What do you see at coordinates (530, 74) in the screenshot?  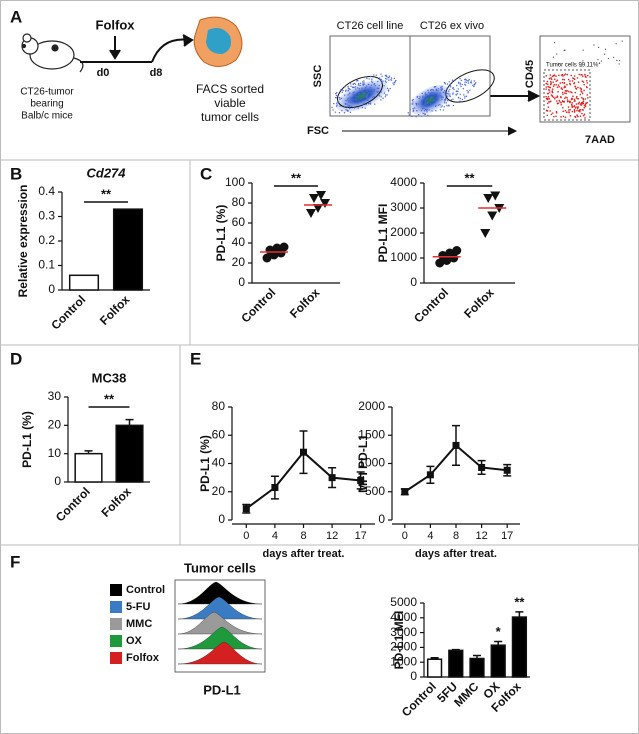 I see `axis-label: CD45` at bounding box center [530, 74].